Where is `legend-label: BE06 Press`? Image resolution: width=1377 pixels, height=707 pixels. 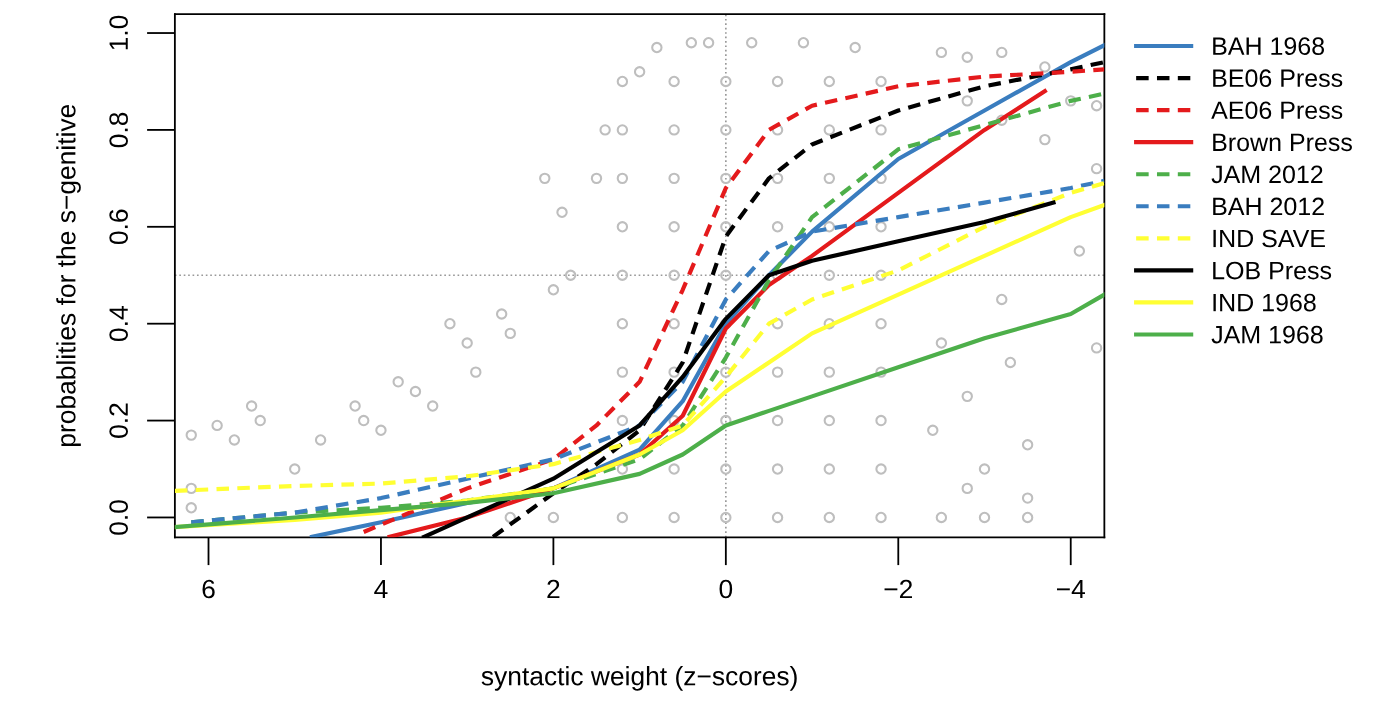 legend-label: BE06 Press is located at coordinates (1278, 78).